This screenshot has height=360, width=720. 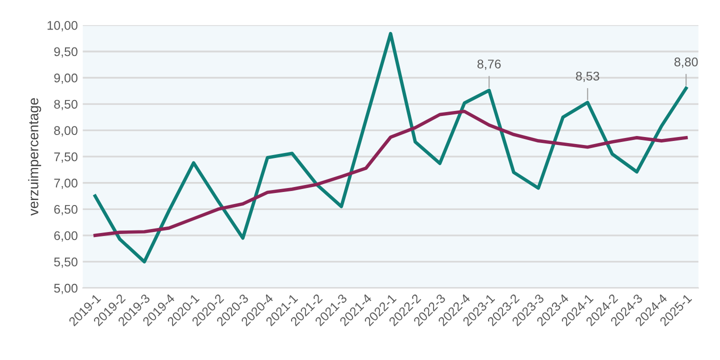 I want to click on y-tick-label: 8,00, so click(x=66, y=131).